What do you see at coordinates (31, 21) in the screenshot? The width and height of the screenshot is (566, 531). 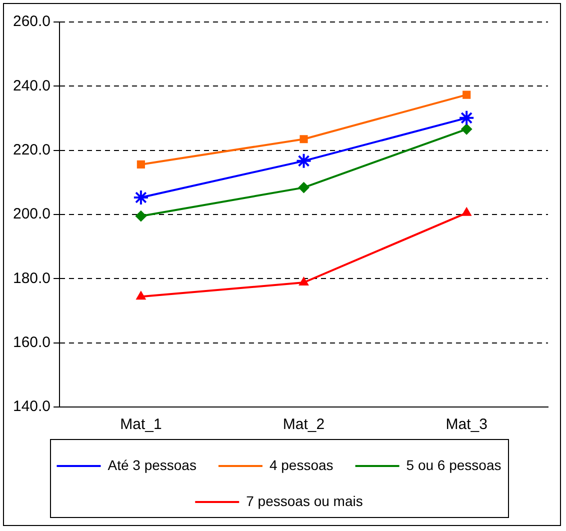 I see `y-tick-label: 260.0` at bounding box center [31, 21].